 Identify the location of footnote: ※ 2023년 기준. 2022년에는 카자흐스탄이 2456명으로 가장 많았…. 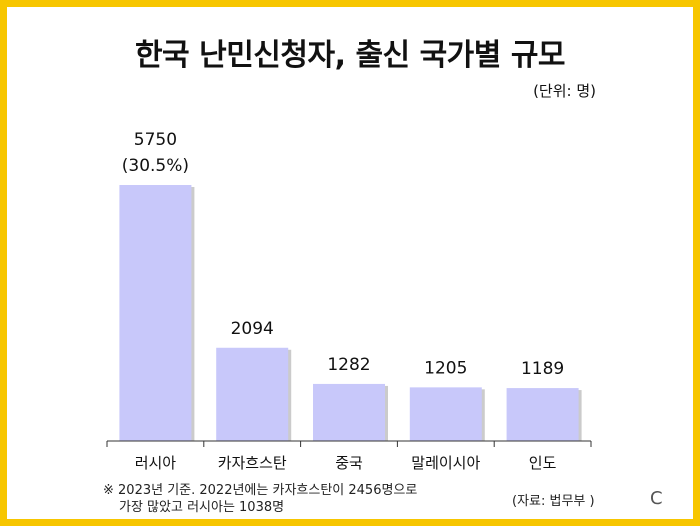
(260, 499).